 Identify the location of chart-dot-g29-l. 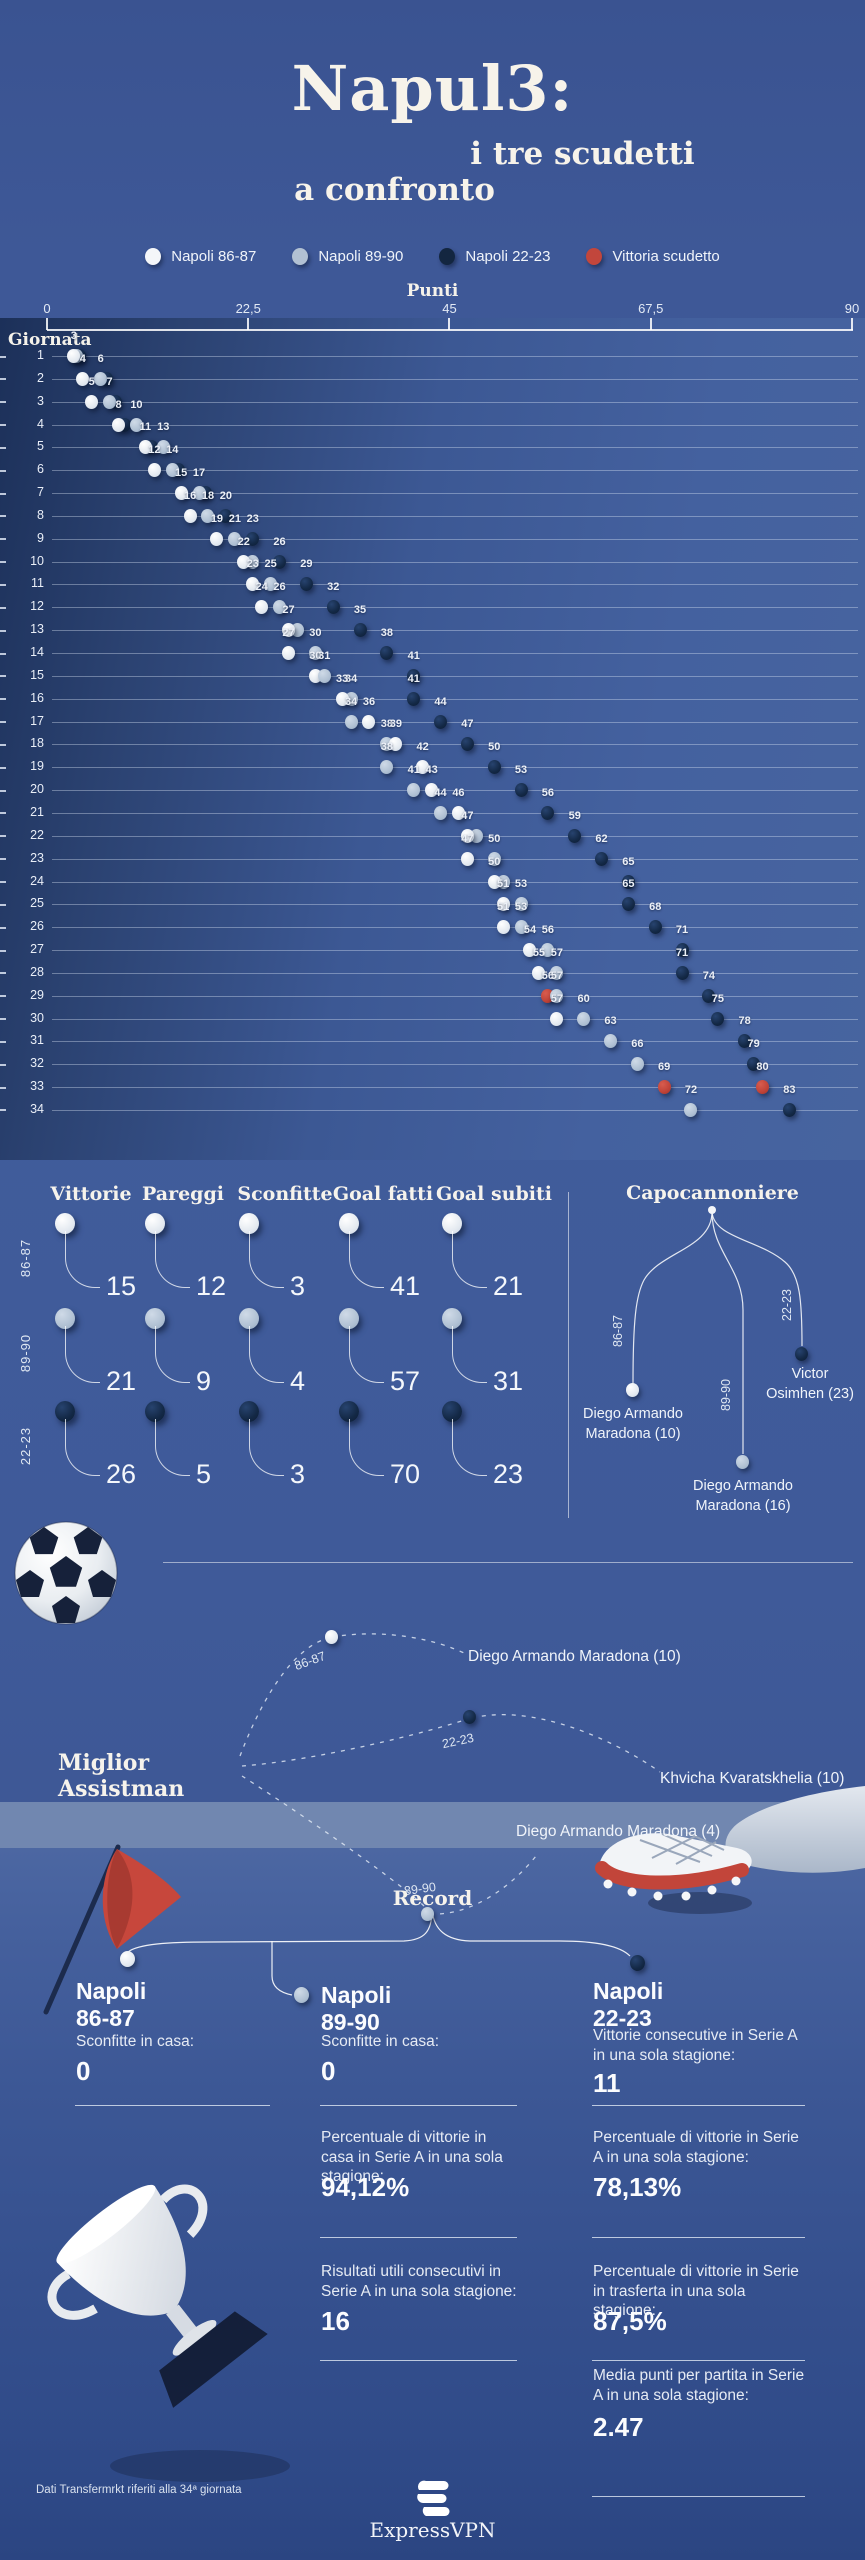
(557, 995).